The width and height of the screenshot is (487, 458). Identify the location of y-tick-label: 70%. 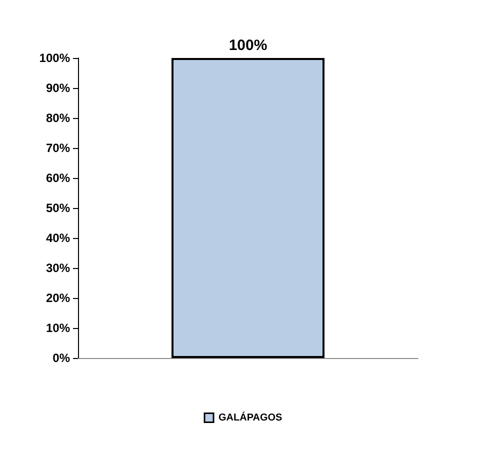
(58, 148).